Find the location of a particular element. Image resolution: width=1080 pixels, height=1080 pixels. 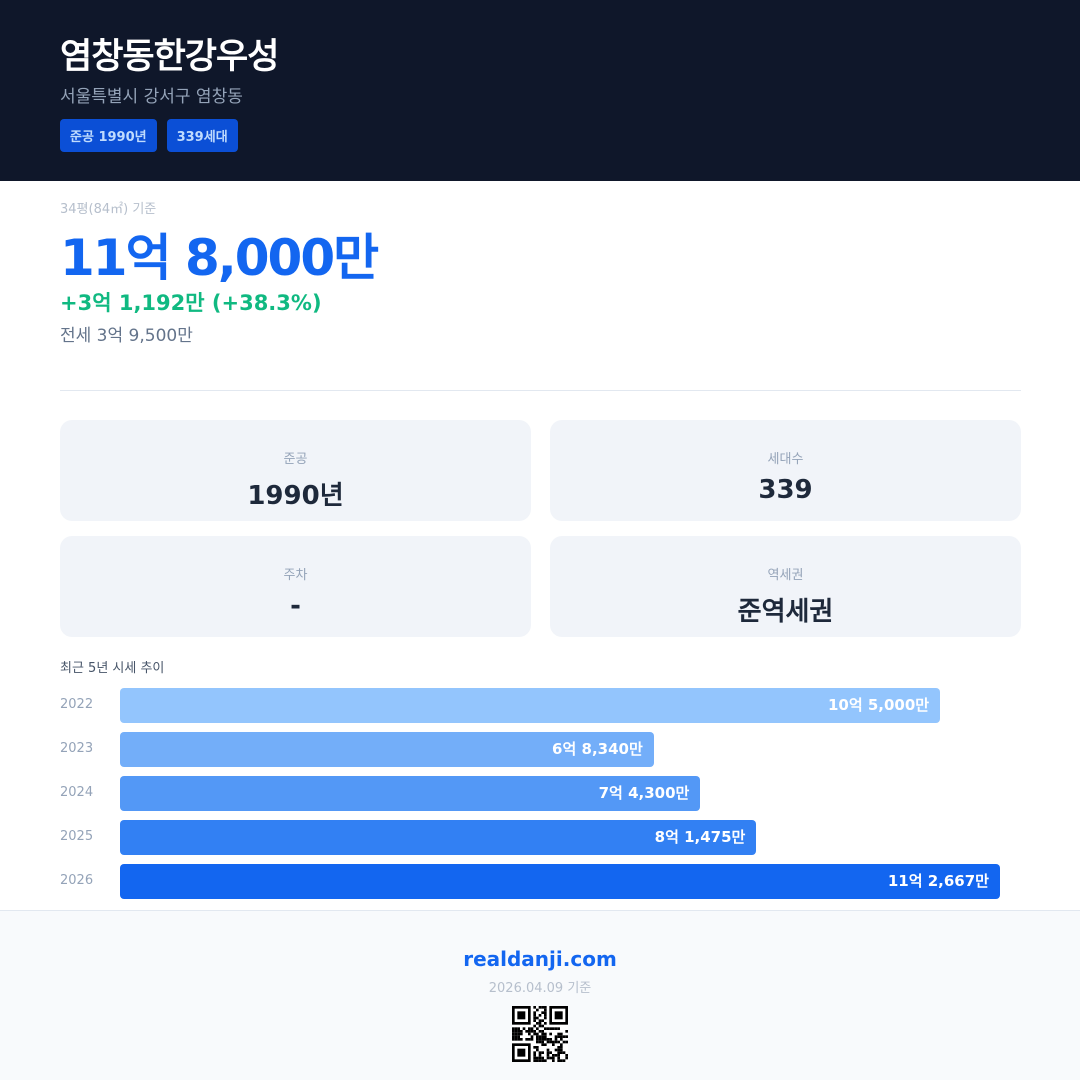

card-label: 주차 is located at coordinates (295, 575).